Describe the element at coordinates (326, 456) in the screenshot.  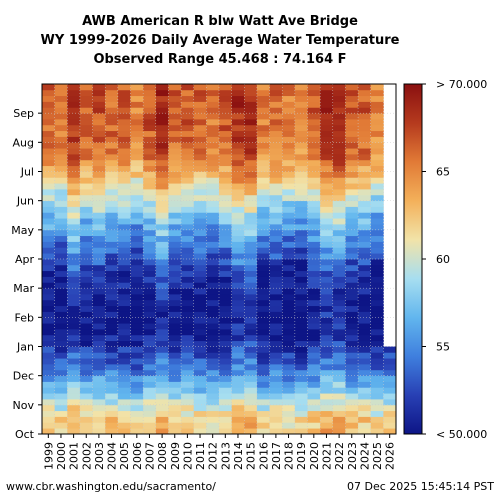
I see `x-tick-label: 2021` at that location.